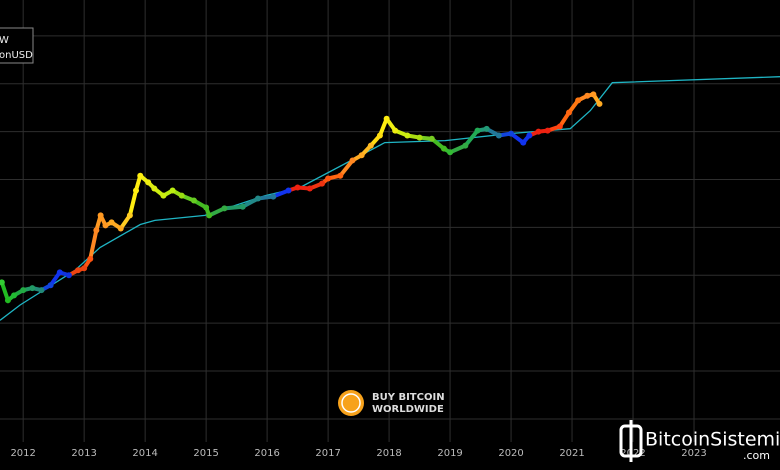 The image size is (780, 470). I want to click on x-tick-label: 2017, so click(327, 453).